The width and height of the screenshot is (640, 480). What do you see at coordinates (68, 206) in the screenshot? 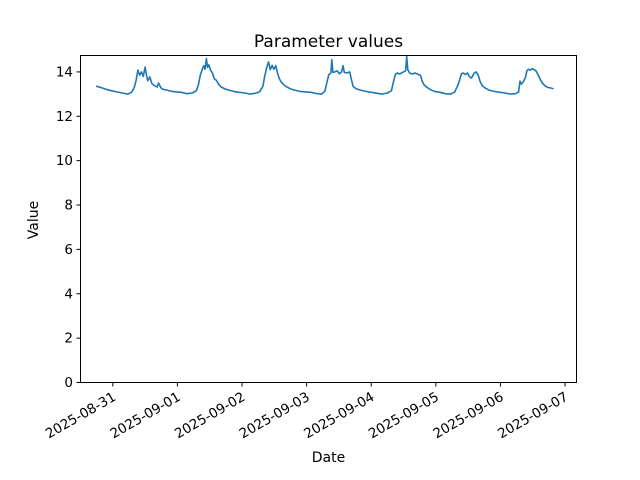
I see `y-tick-label: 8` at bounding box center [68, 206].